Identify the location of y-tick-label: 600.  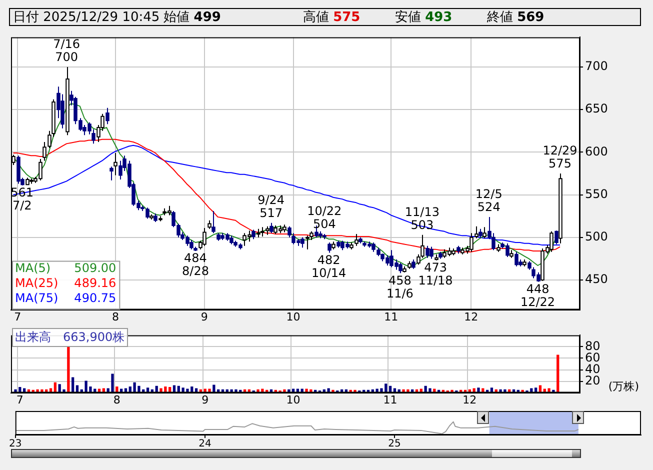
(596, 151).